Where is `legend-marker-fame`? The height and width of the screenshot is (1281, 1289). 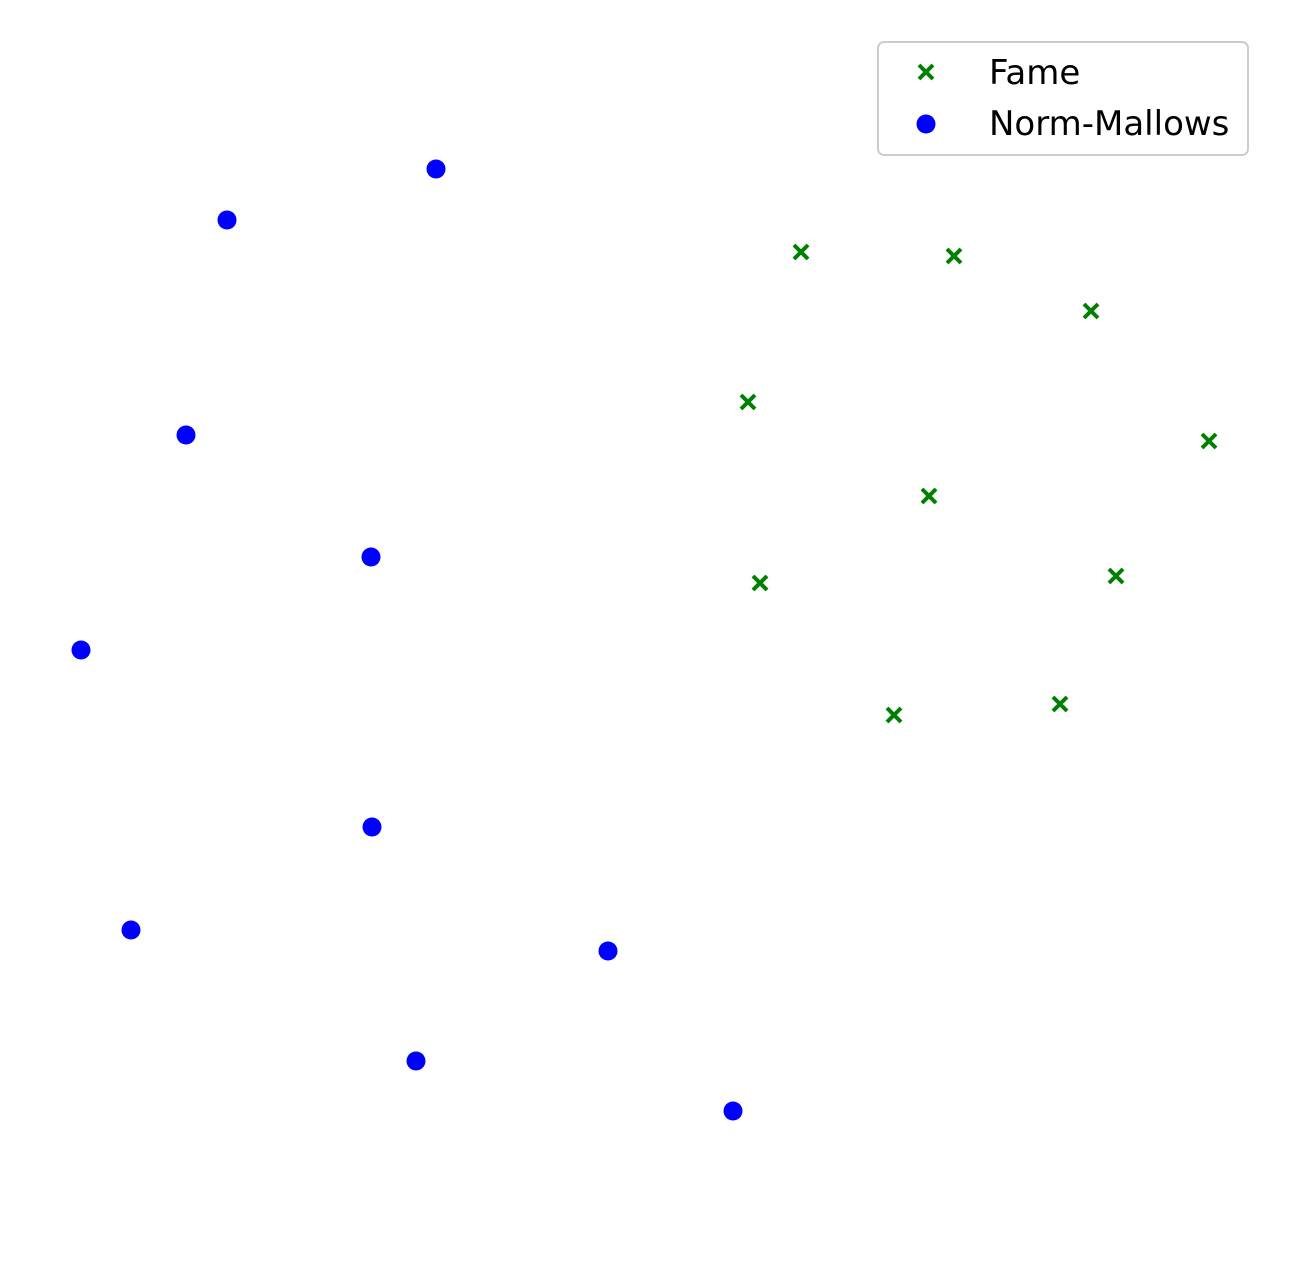
legend-marker-fame is located at coordinates (926, 72).